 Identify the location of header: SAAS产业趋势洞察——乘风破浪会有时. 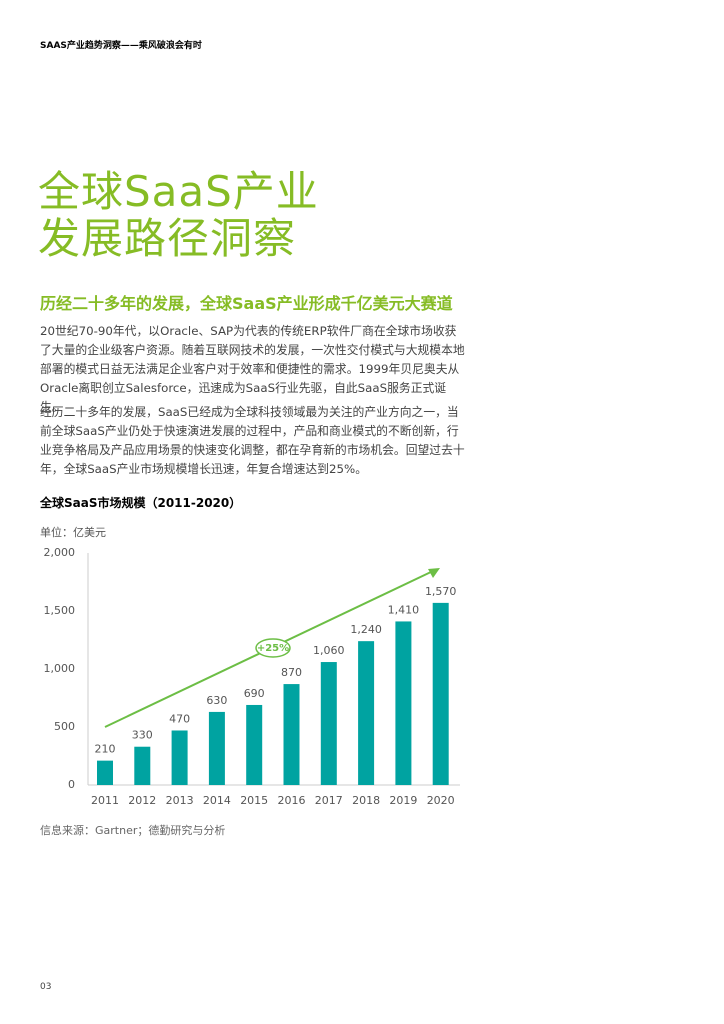
(121, 46).